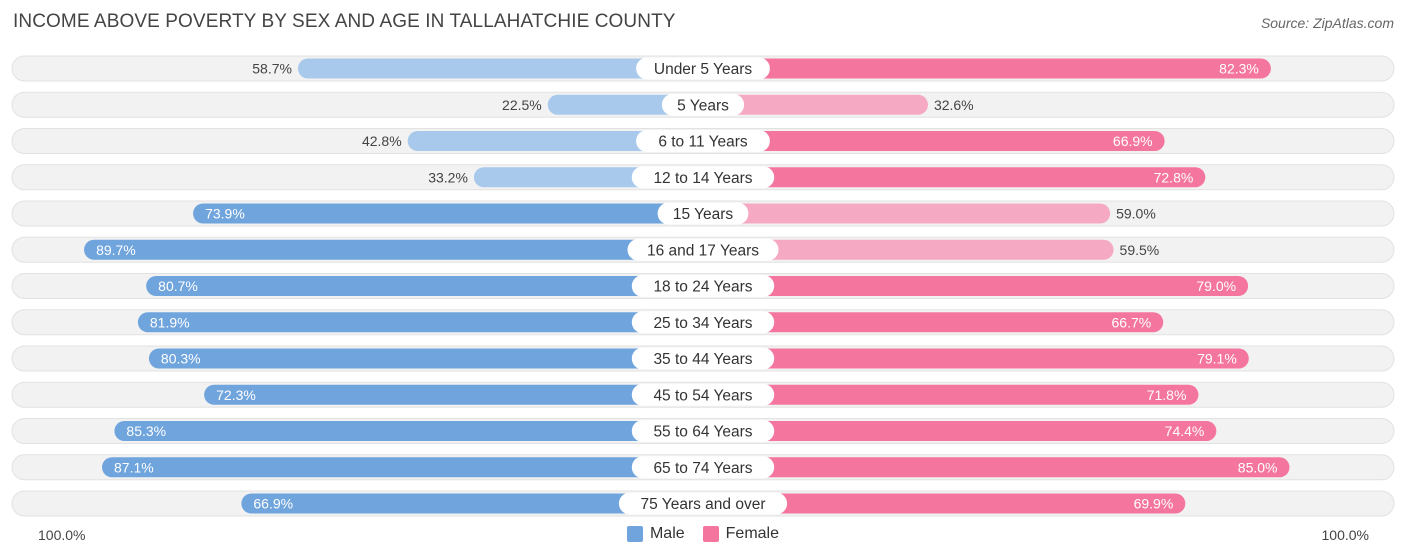  I want to click on value-label-female: 59.0%, so click(1136, 214).